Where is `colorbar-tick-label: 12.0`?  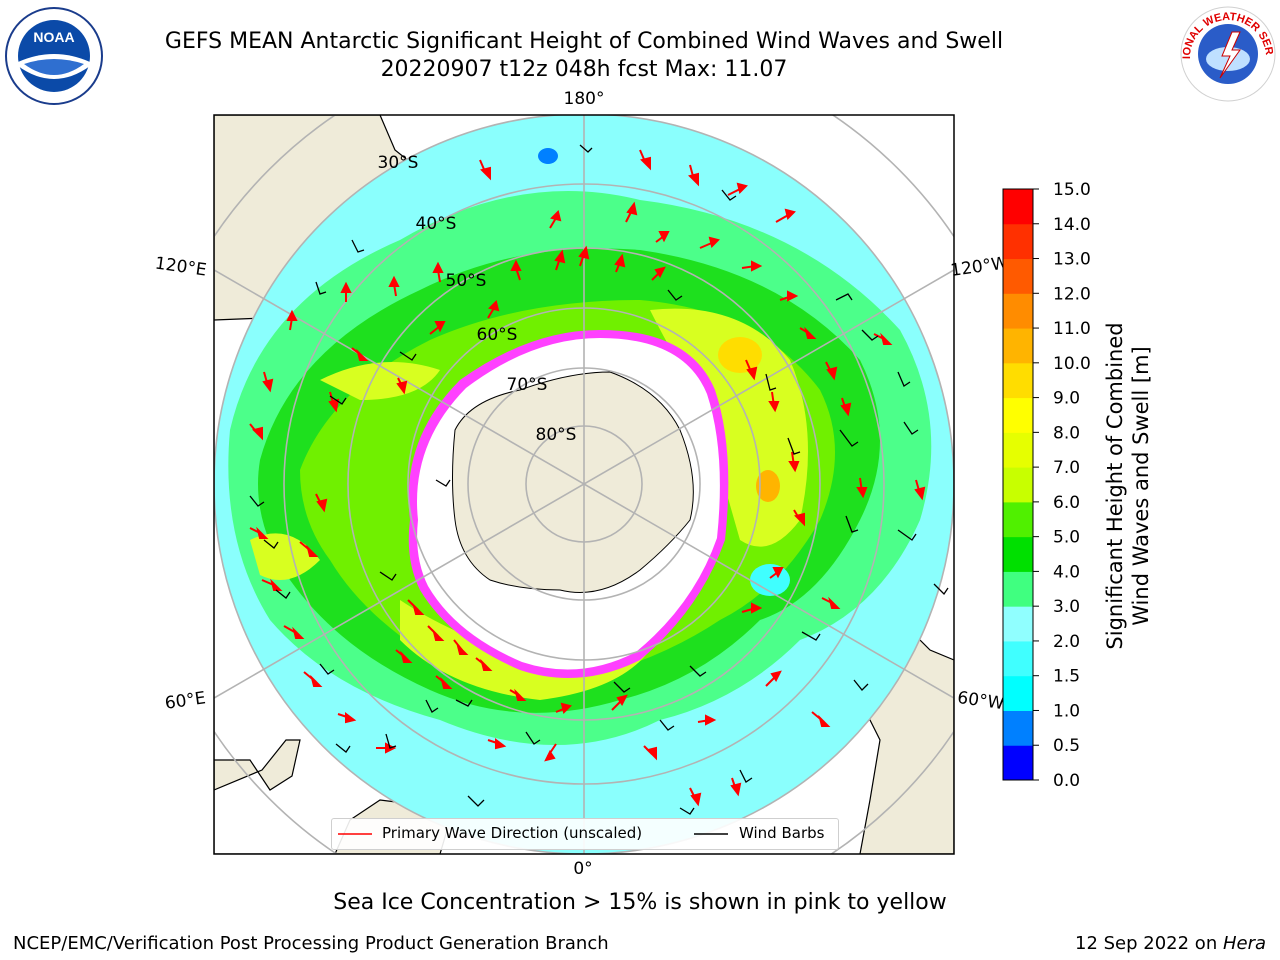
colorbar-tick-label: 12.0 is located at coordinates (1072, 294).